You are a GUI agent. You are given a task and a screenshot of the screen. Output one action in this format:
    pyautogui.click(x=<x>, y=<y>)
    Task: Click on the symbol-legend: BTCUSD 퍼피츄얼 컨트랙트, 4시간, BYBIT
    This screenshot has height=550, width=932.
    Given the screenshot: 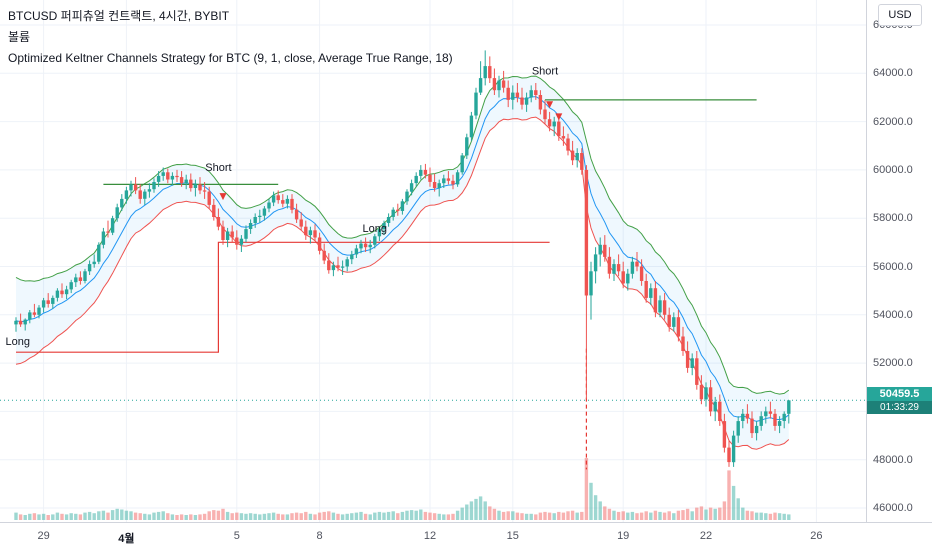 What is the action you would take?
    pyautogui.click(x=119, y=16)
    